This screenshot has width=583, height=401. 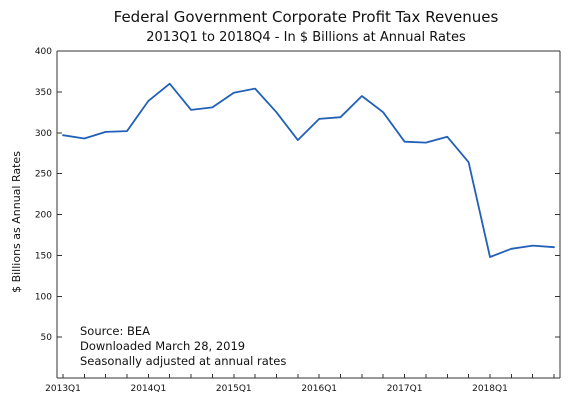 I want to click on source-note: Source: BEA, so click(x=115, y=331).